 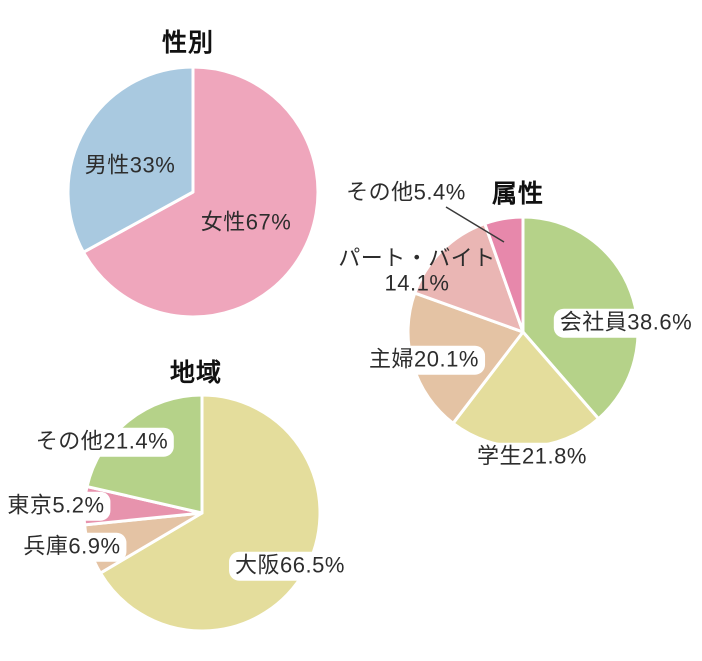 What do you see at coordinates (246, 222) in the screenshot?
I see `slice-label-female: 女性67%` at bounding box center [246, 222].